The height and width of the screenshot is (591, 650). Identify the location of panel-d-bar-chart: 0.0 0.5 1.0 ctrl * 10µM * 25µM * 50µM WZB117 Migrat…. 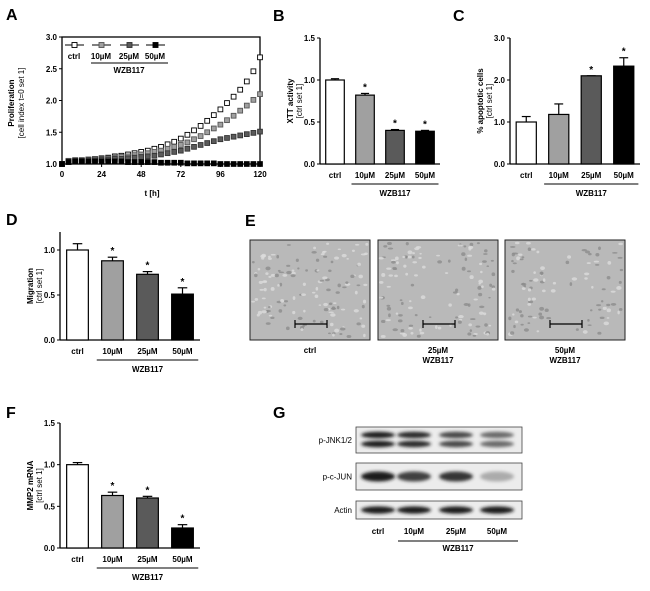
(113, 303).